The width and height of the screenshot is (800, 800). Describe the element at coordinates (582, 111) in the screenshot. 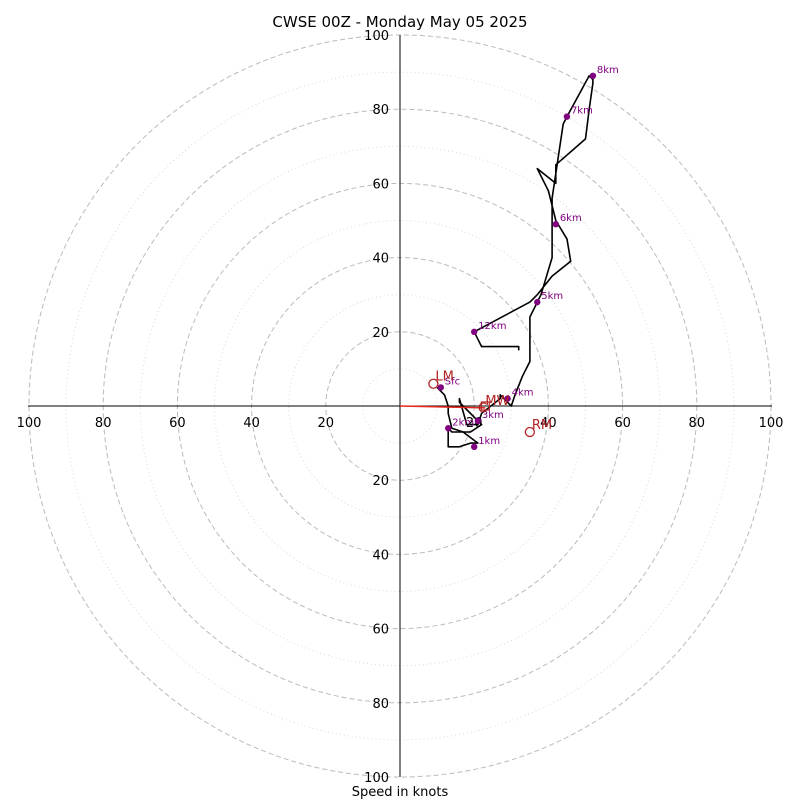

I see `height-marker-label: 7km` at that location.